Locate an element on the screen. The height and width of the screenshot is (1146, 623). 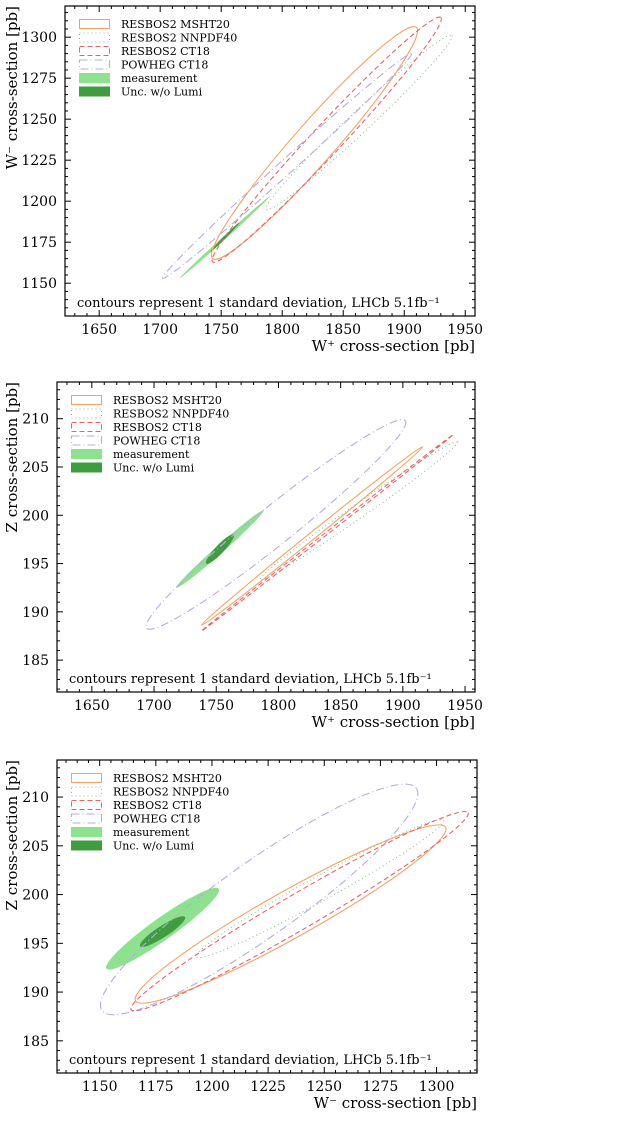
x-tick-label: 1300 is located at coordinates (437, 1087).